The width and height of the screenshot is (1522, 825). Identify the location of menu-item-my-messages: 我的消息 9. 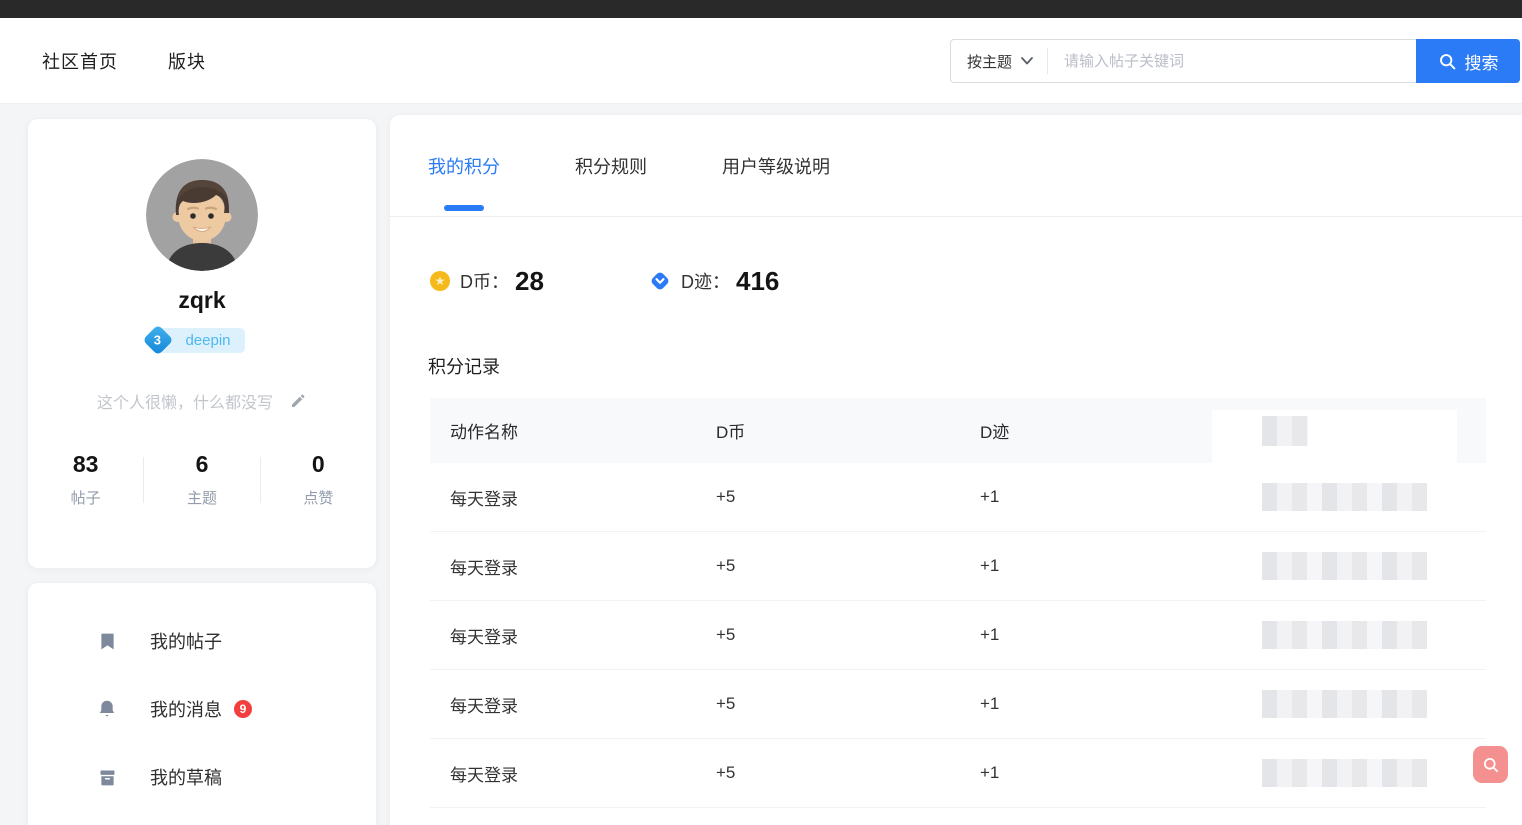
(202, 709).